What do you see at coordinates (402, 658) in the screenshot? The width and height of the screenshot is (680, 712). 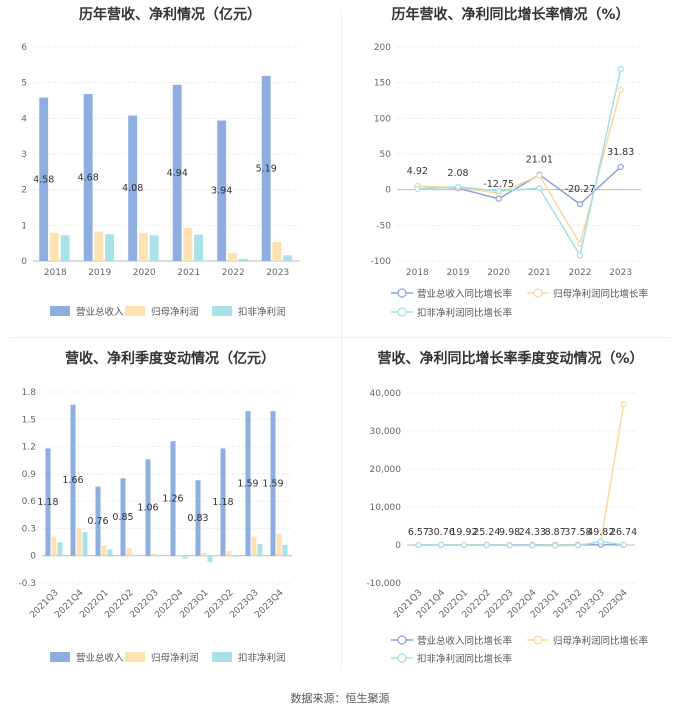 I see `legend-swatch-marker` at bounding box center [402, 658].